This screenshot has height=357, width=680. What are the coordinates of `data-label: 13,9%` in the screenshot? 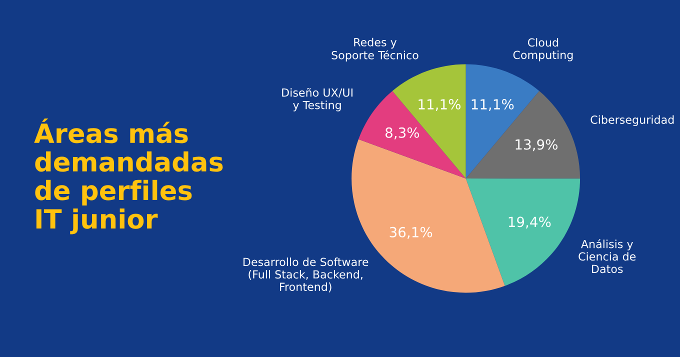 It's located at (537, 145).